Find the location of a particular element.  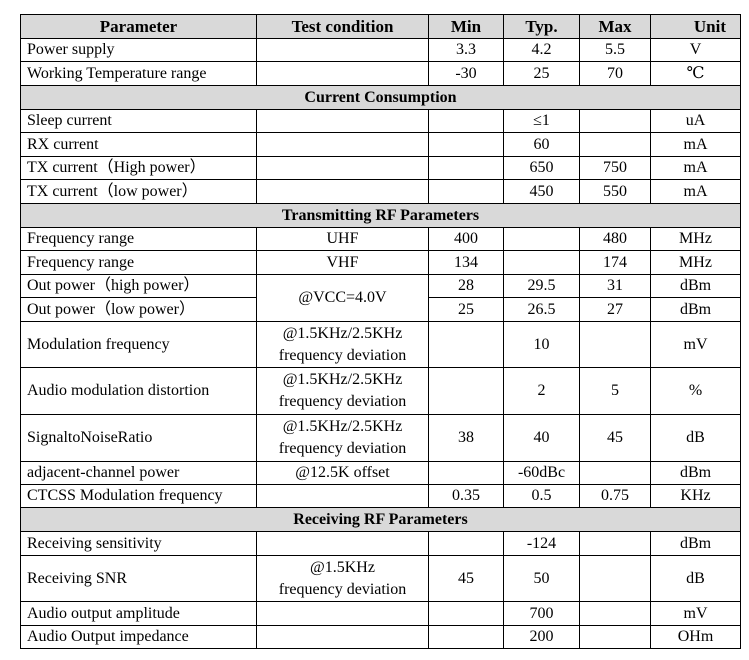

unit-cell: OHm is located at coordinates (695, 637).